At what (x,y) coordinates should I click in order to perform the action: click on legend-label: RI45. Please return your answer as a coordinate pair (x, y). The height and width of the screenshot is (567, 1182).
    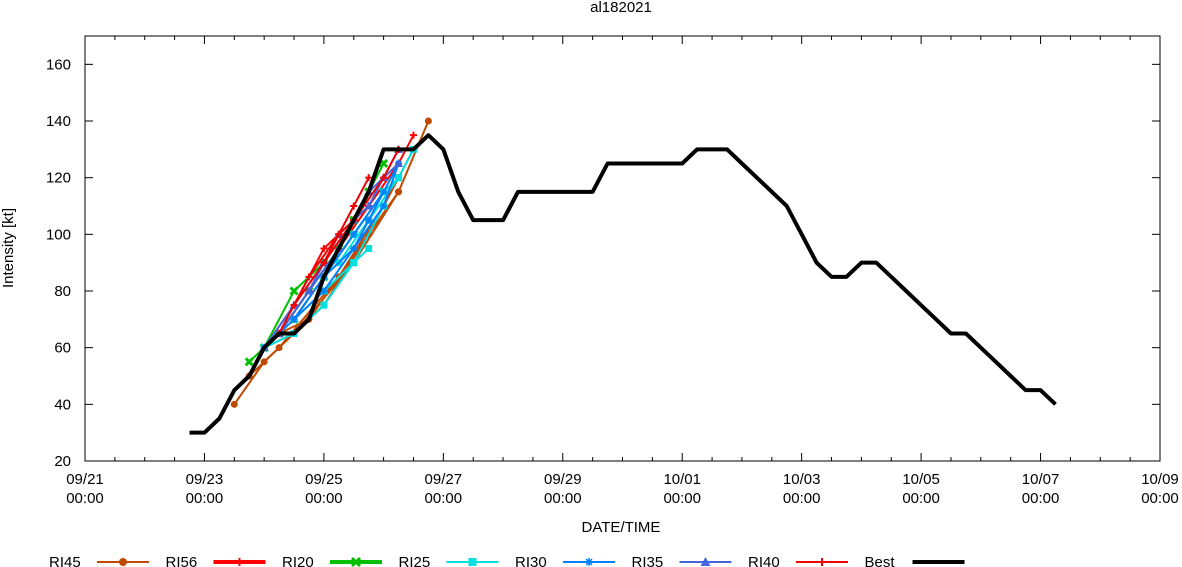
    Looking at the image, I should click on (65, 560).